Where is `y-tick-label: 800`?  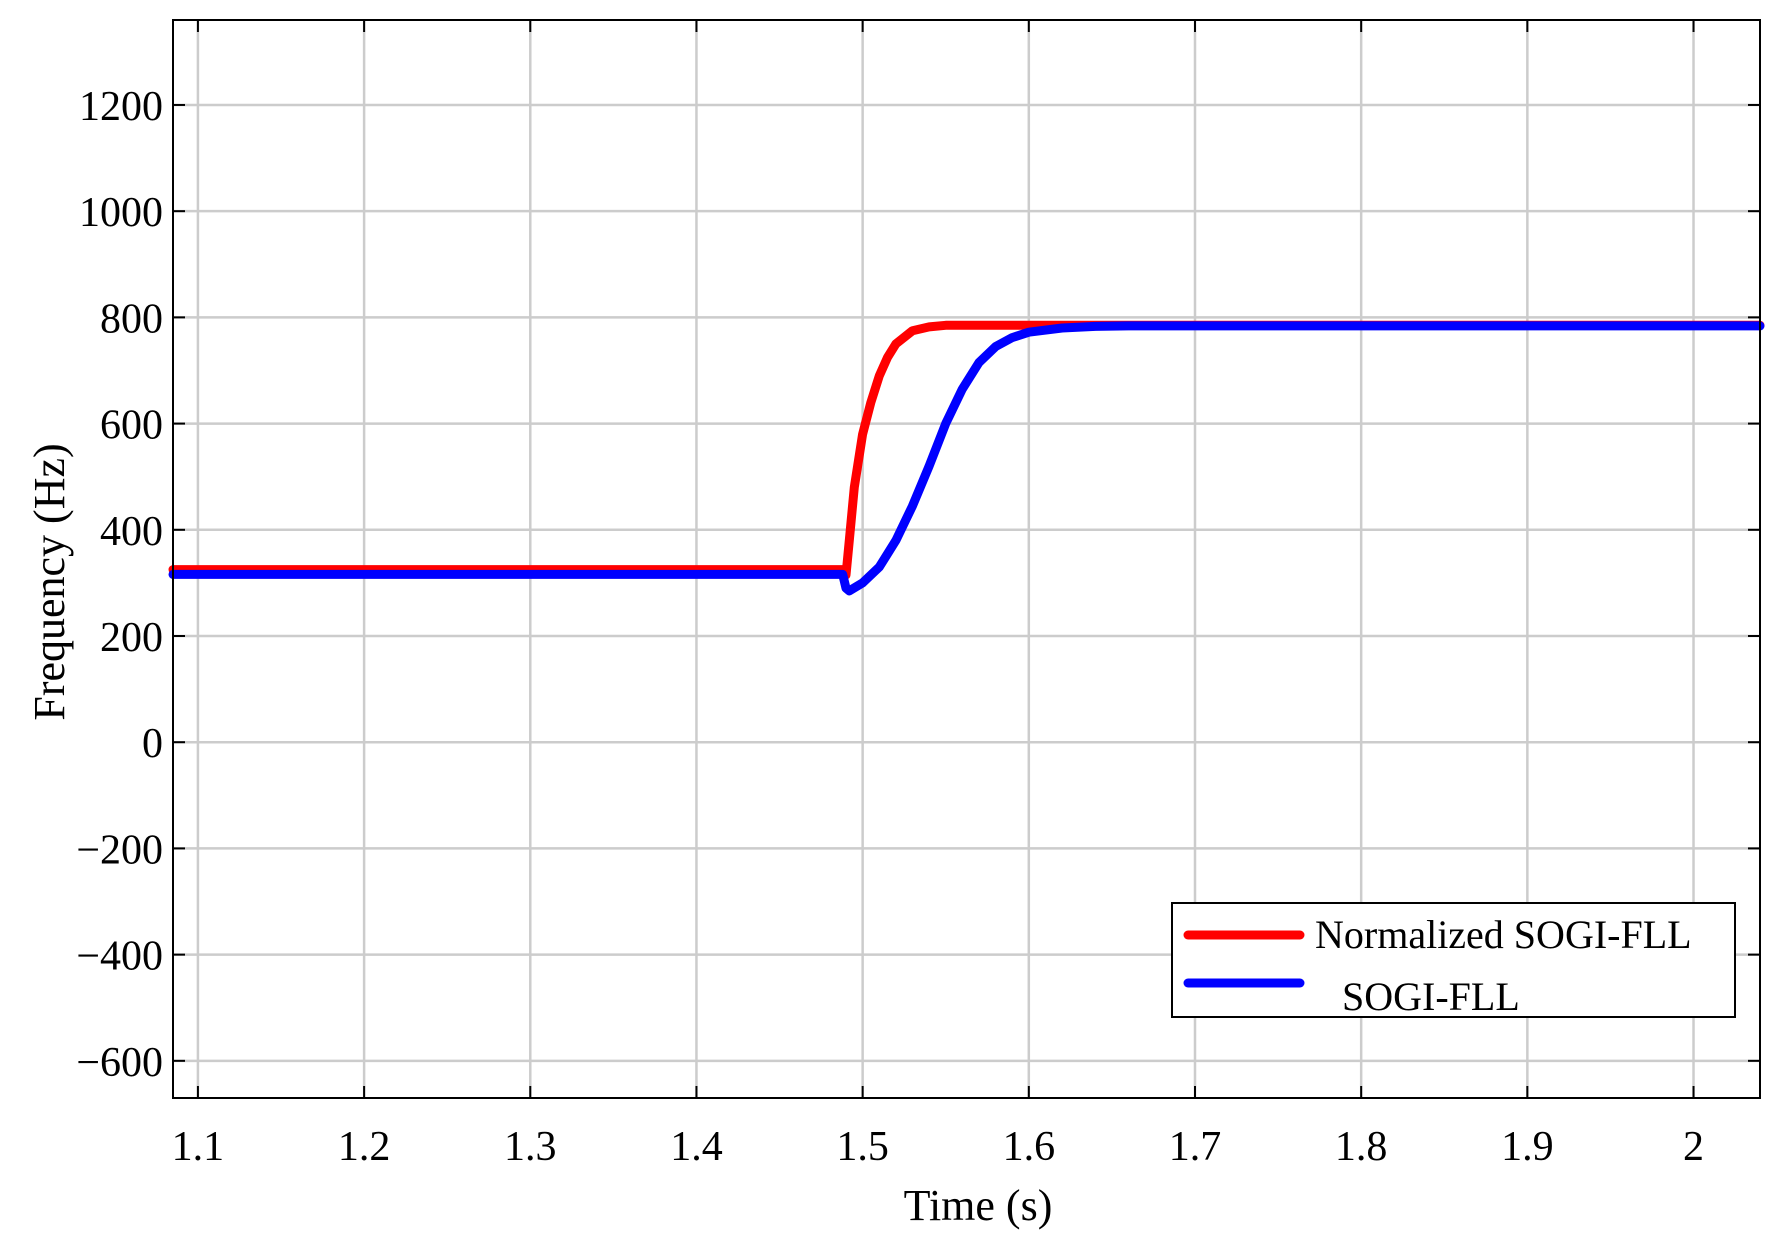 y-tick-label: 800 is located at coordinates (131, 319).